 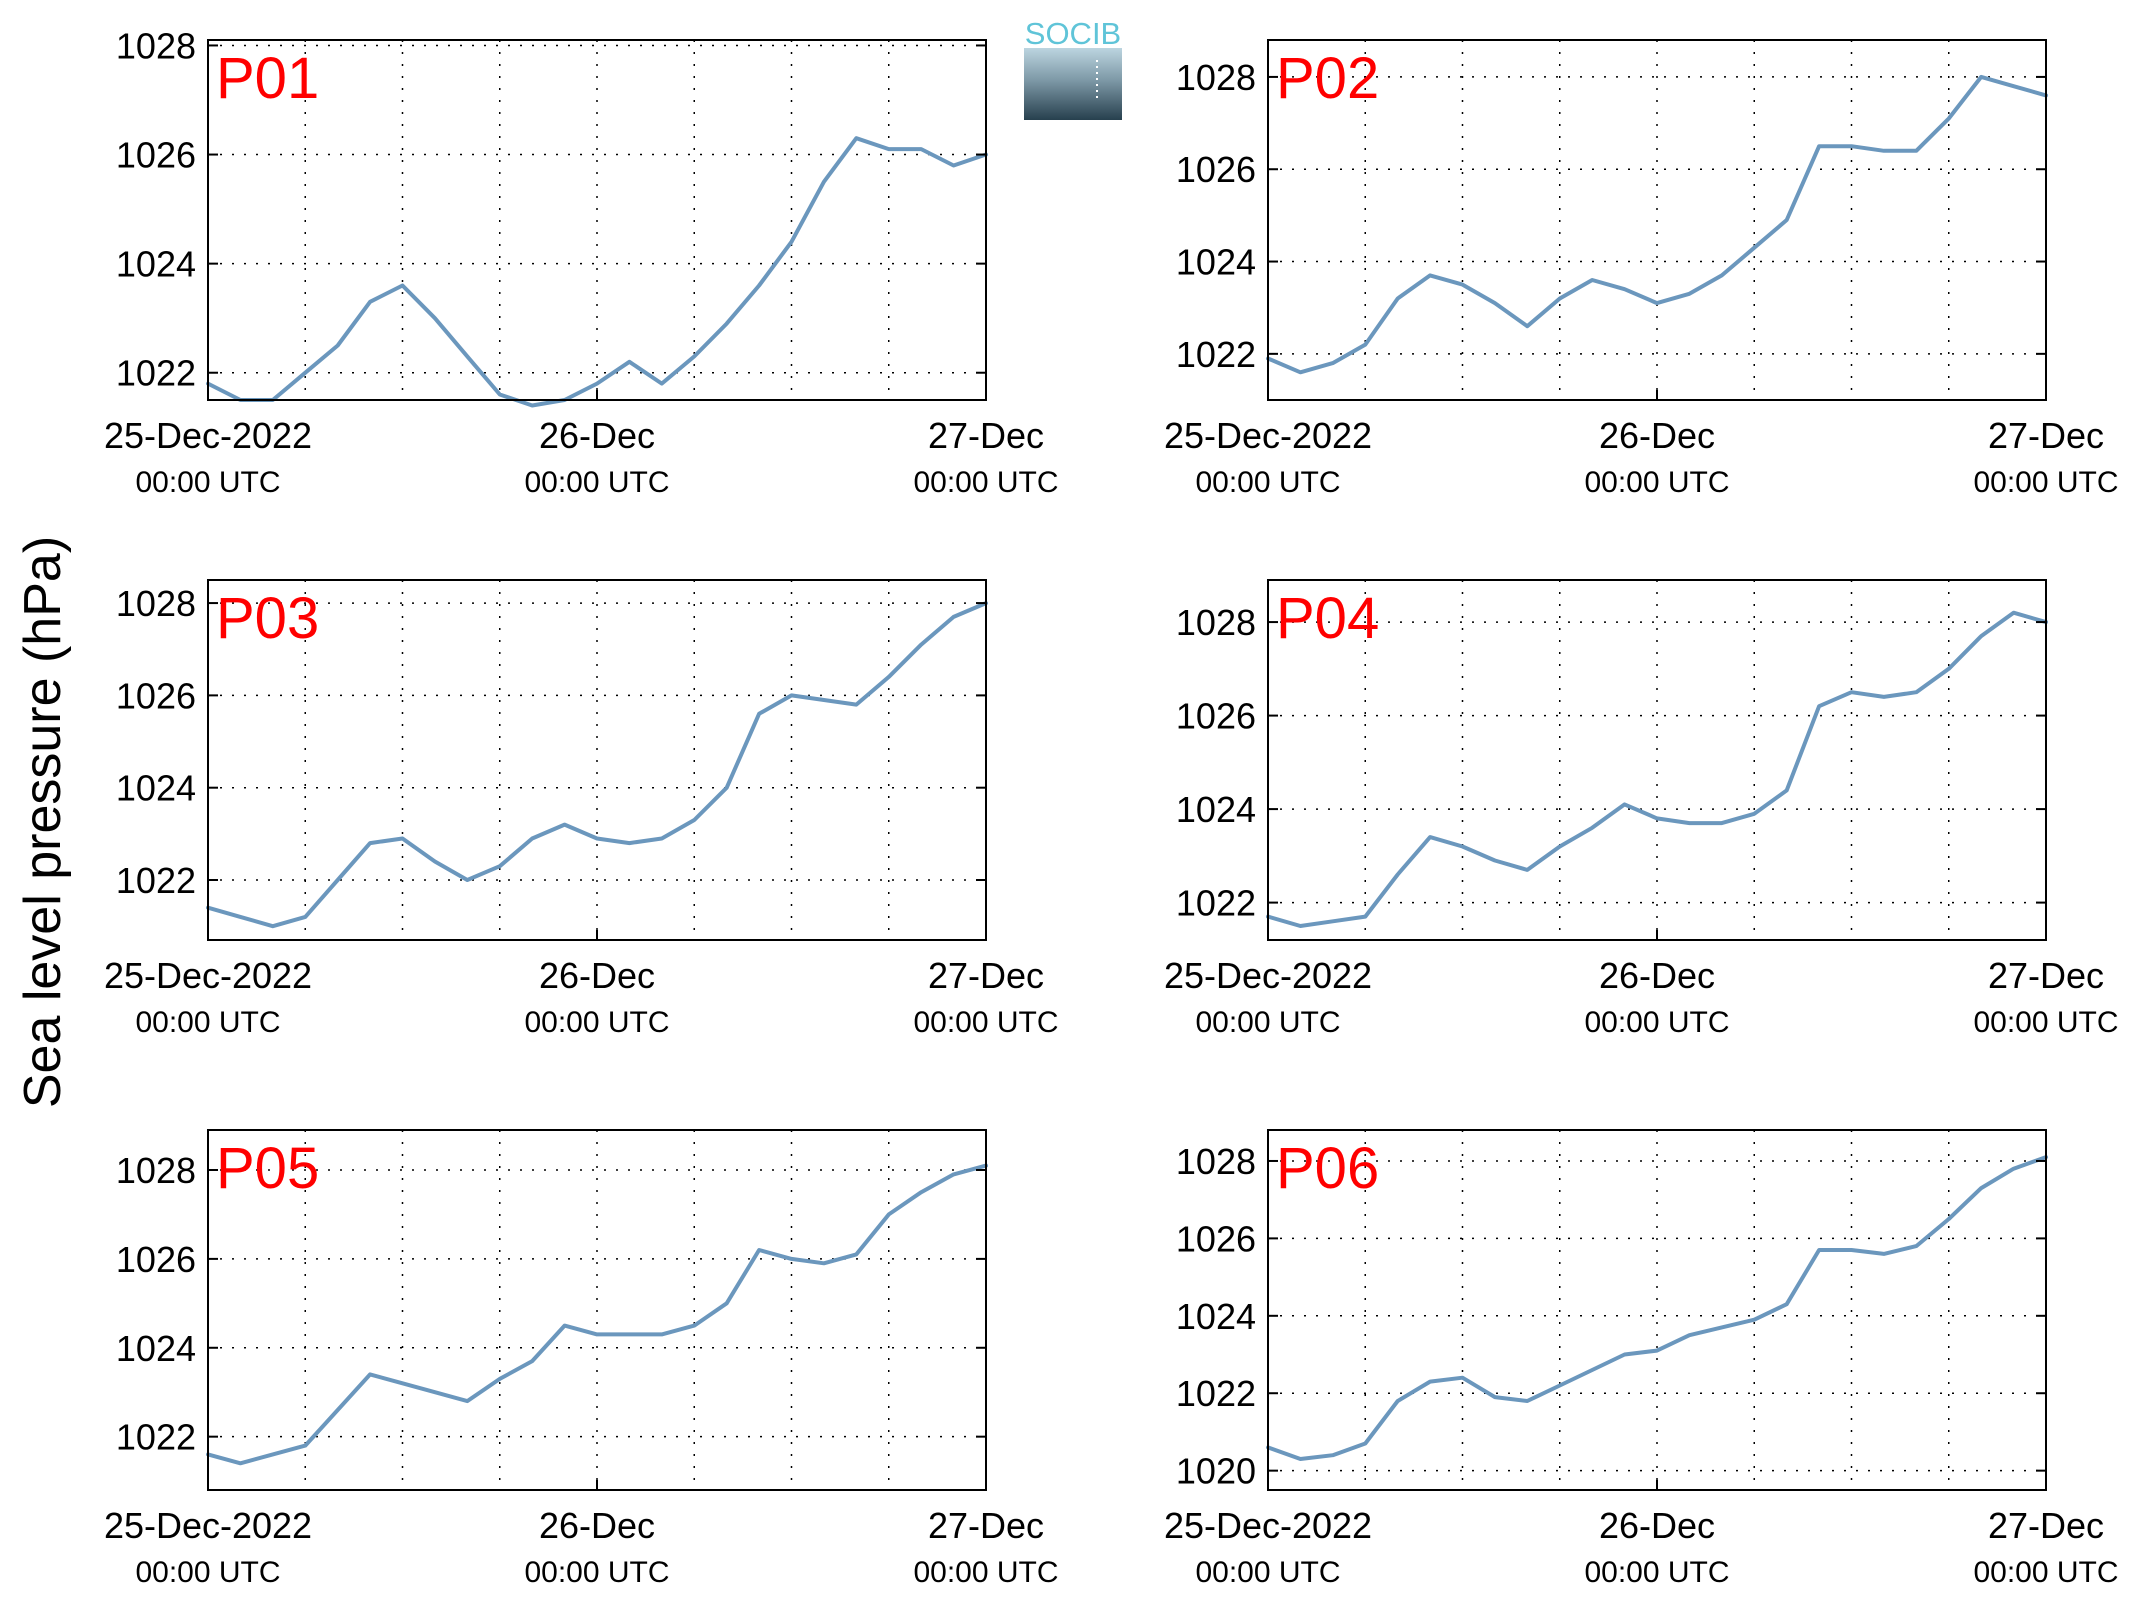 I want to click on socib-logo-text: SOCIB, so click(x=1073, y=33).